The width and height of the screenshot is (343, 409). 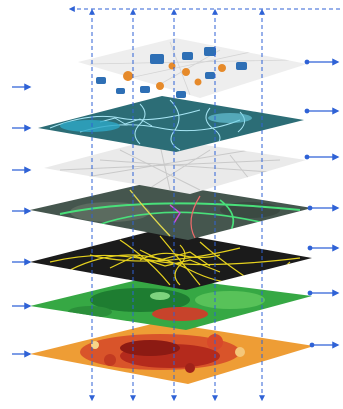 What do you see at coordinates (171, 260) in the screenshot?
I see `road-network-layer` at bounding box center [171, 260].